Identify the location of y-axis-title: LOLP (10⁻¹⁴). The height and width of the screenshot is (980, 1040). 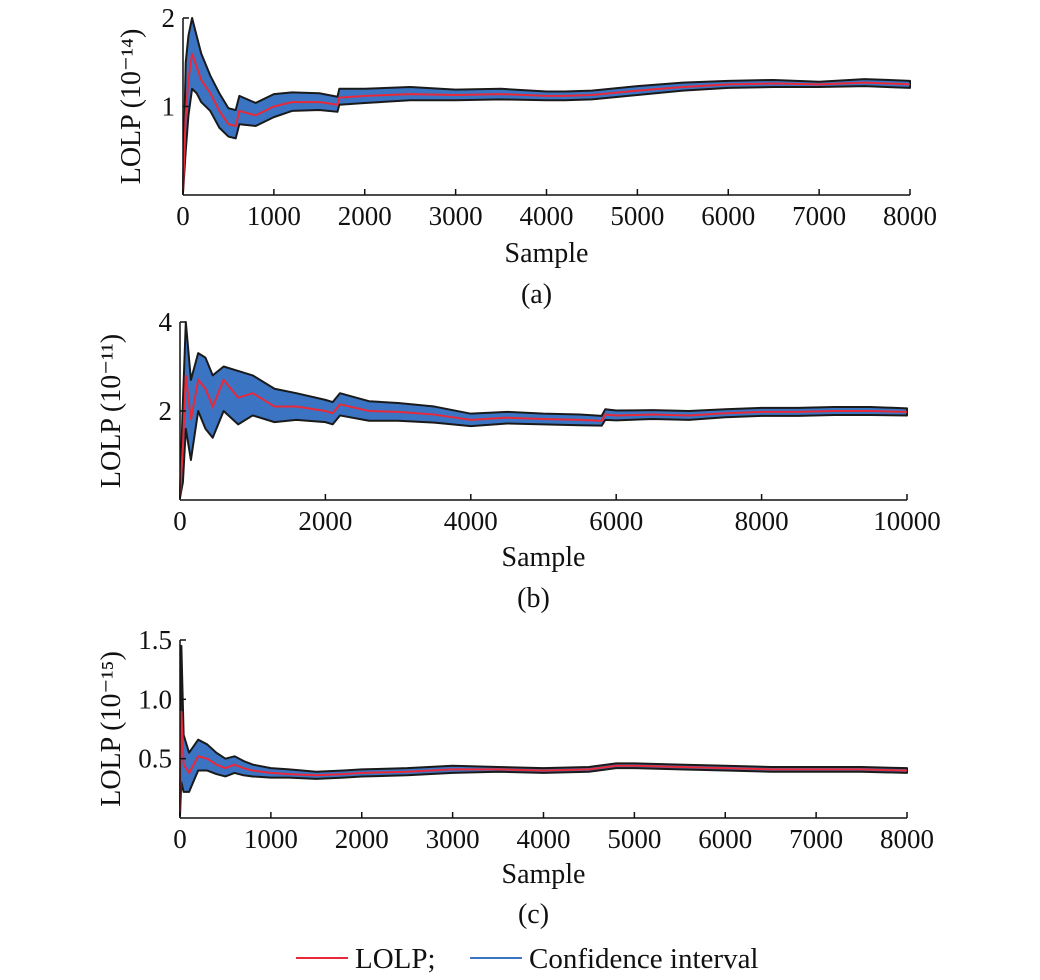
(131, 107).